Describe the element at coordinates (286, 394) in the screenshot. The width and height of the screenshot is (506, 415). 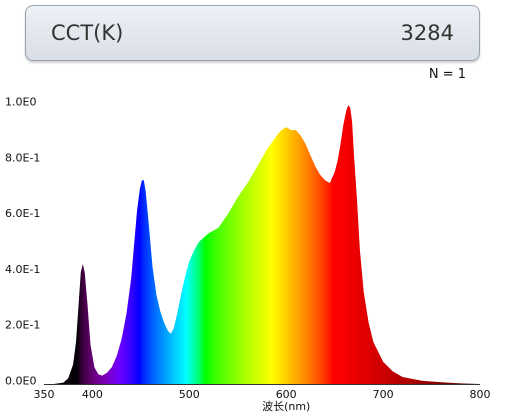
I see `x-tick-label: 600` at that location.